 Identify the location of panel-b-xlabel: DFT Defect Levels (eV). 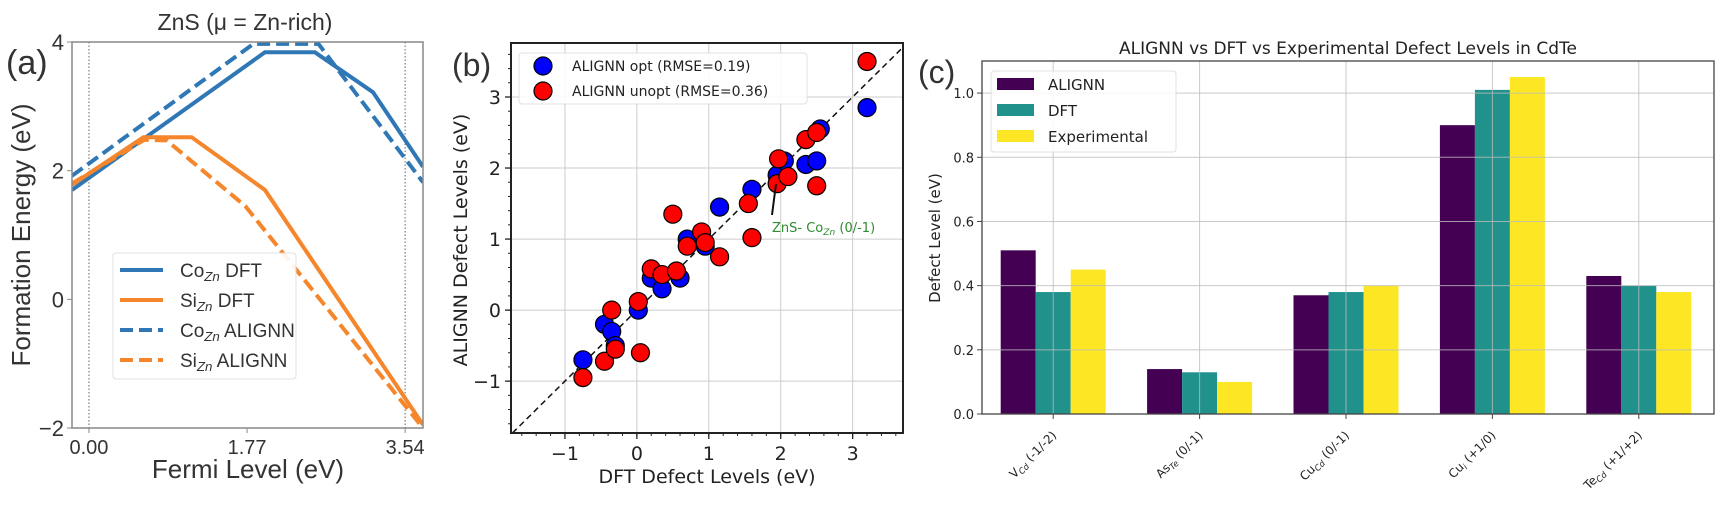
(706, 477).